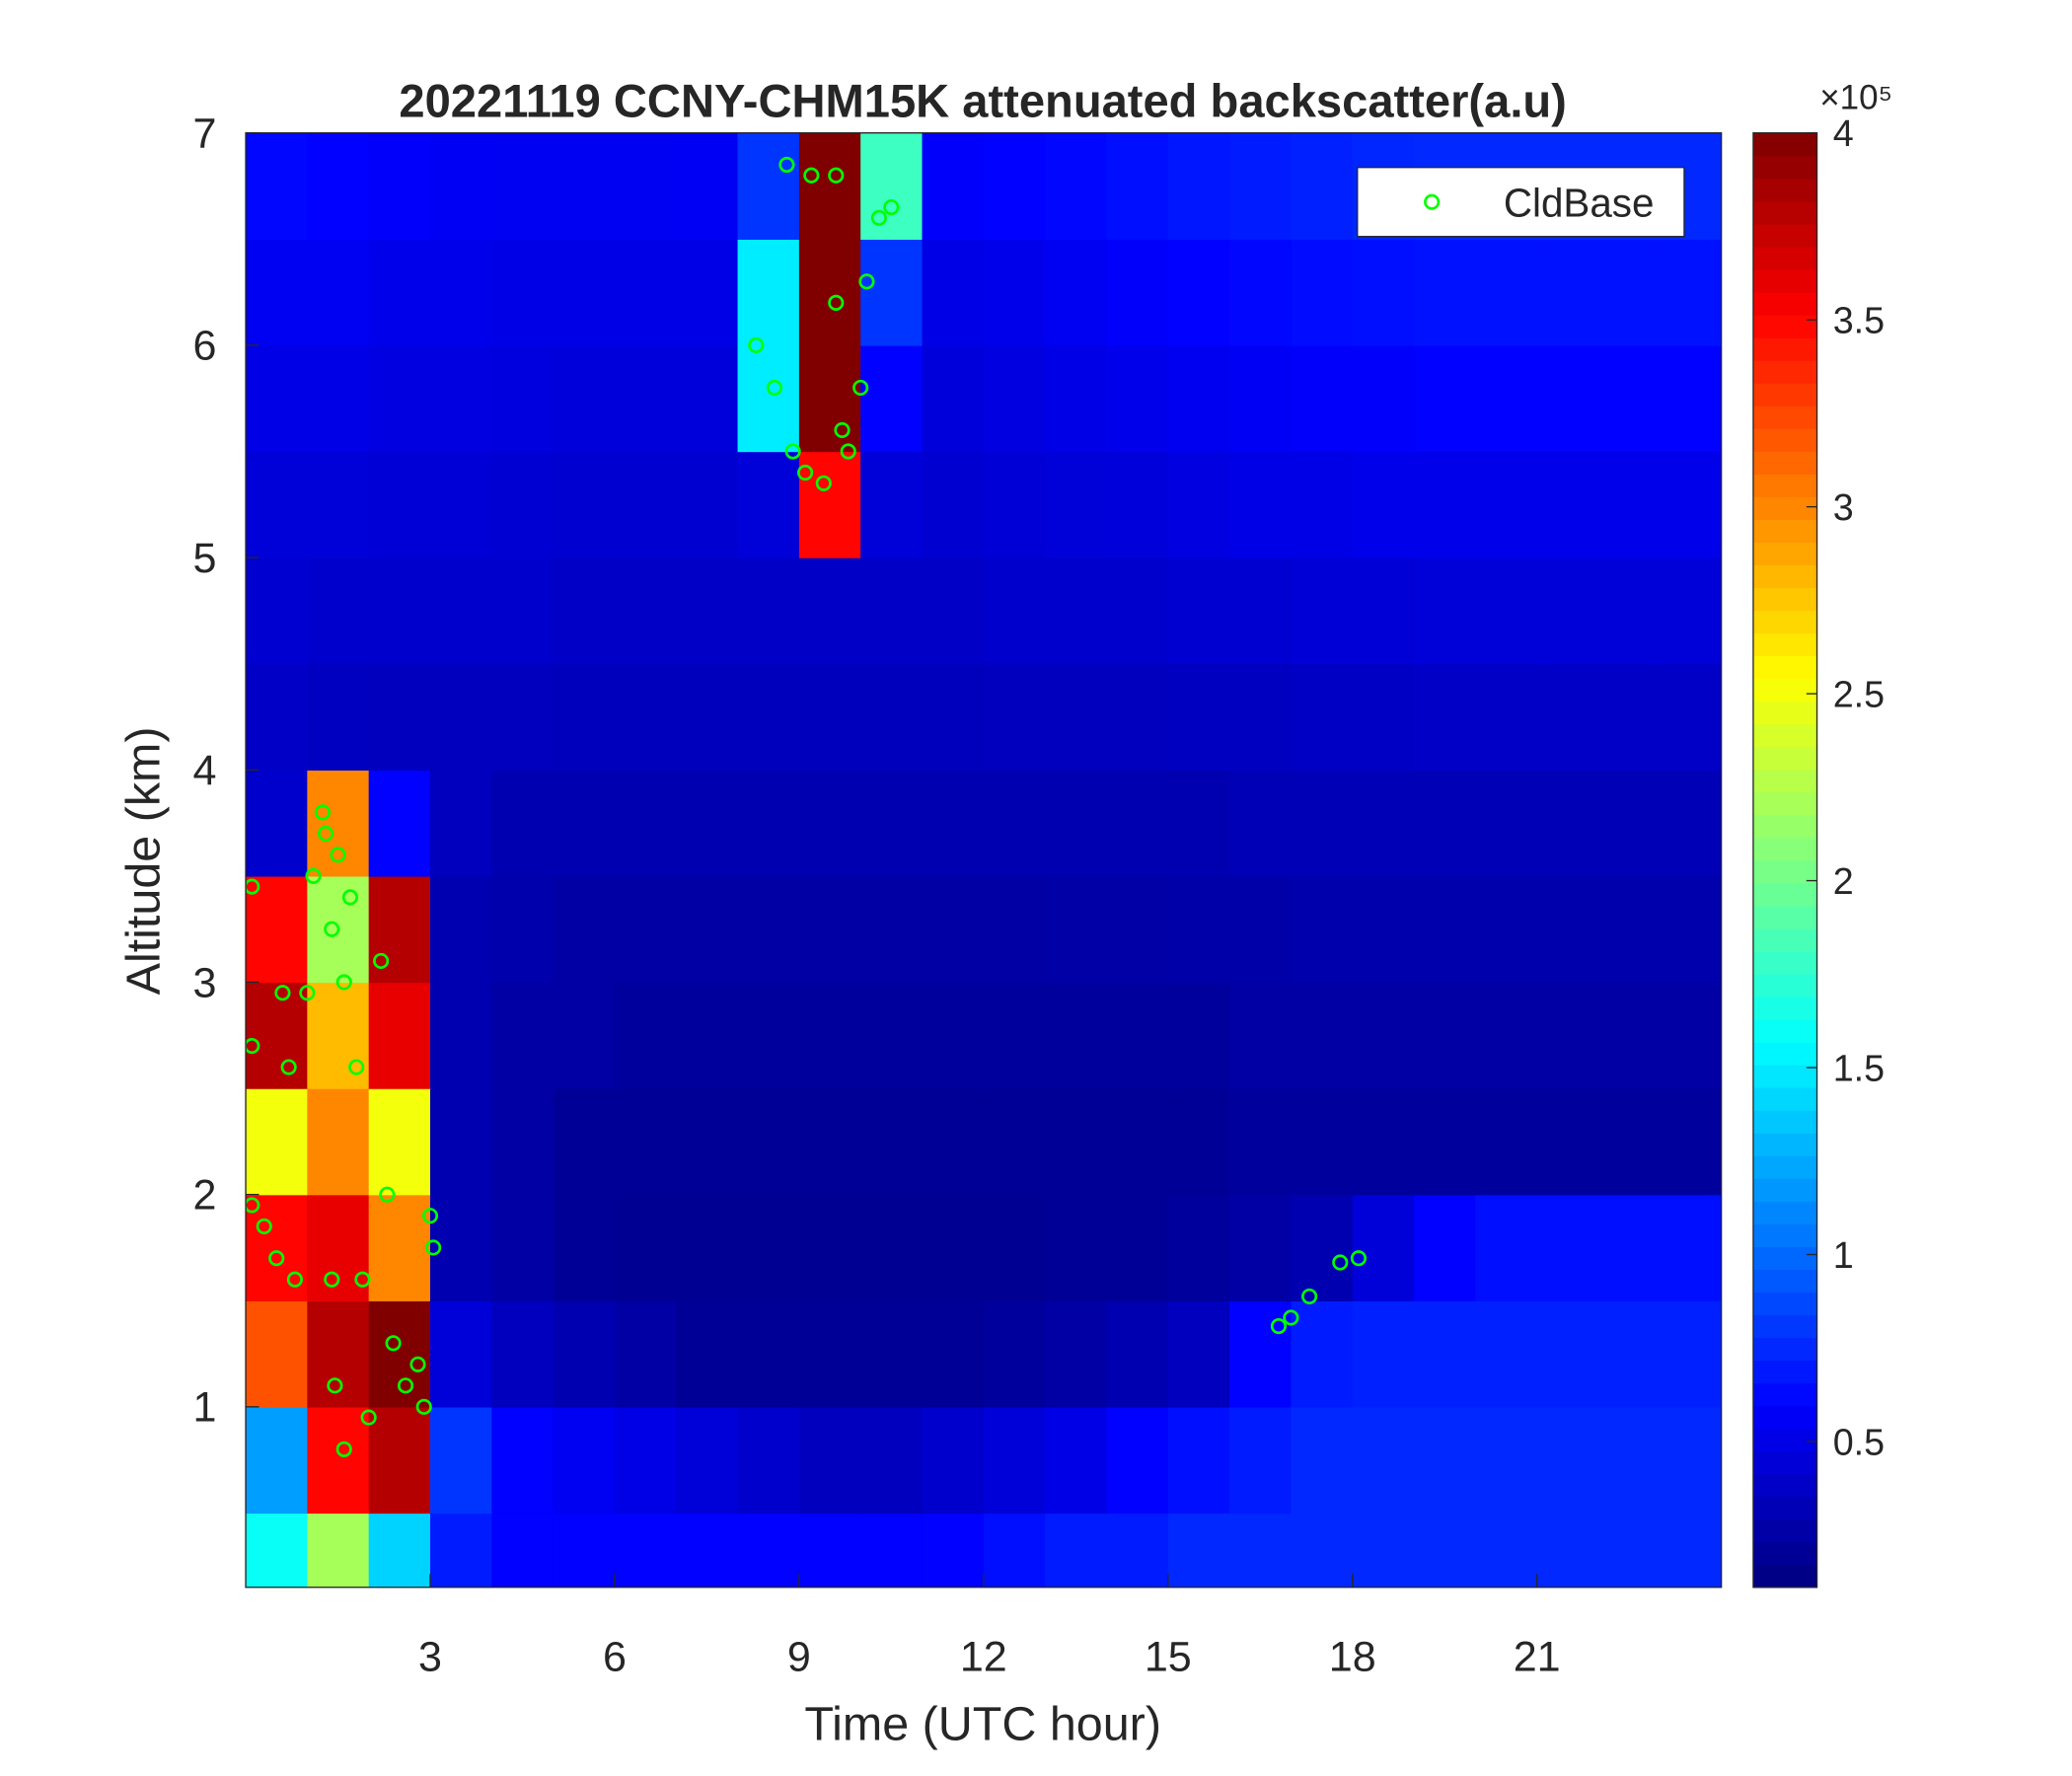 The image size is (2072, 1776). I want to click on y-tick-label: 5, so click(204, 558).